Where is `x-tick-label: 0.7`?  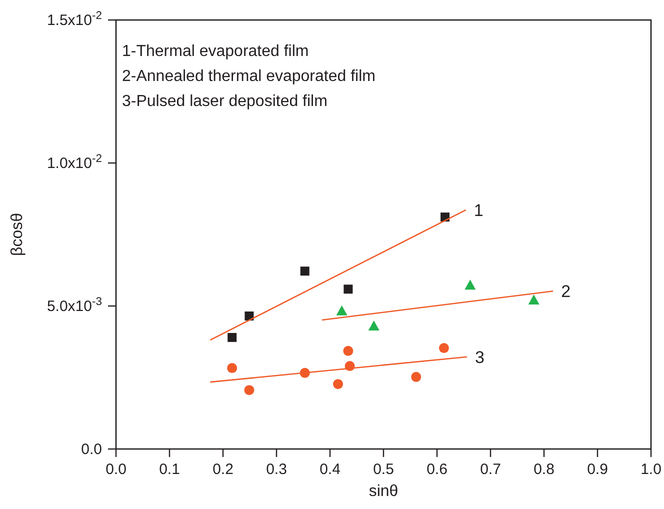 x-tick-label: 0.7 is located at coordinates (490, 469).